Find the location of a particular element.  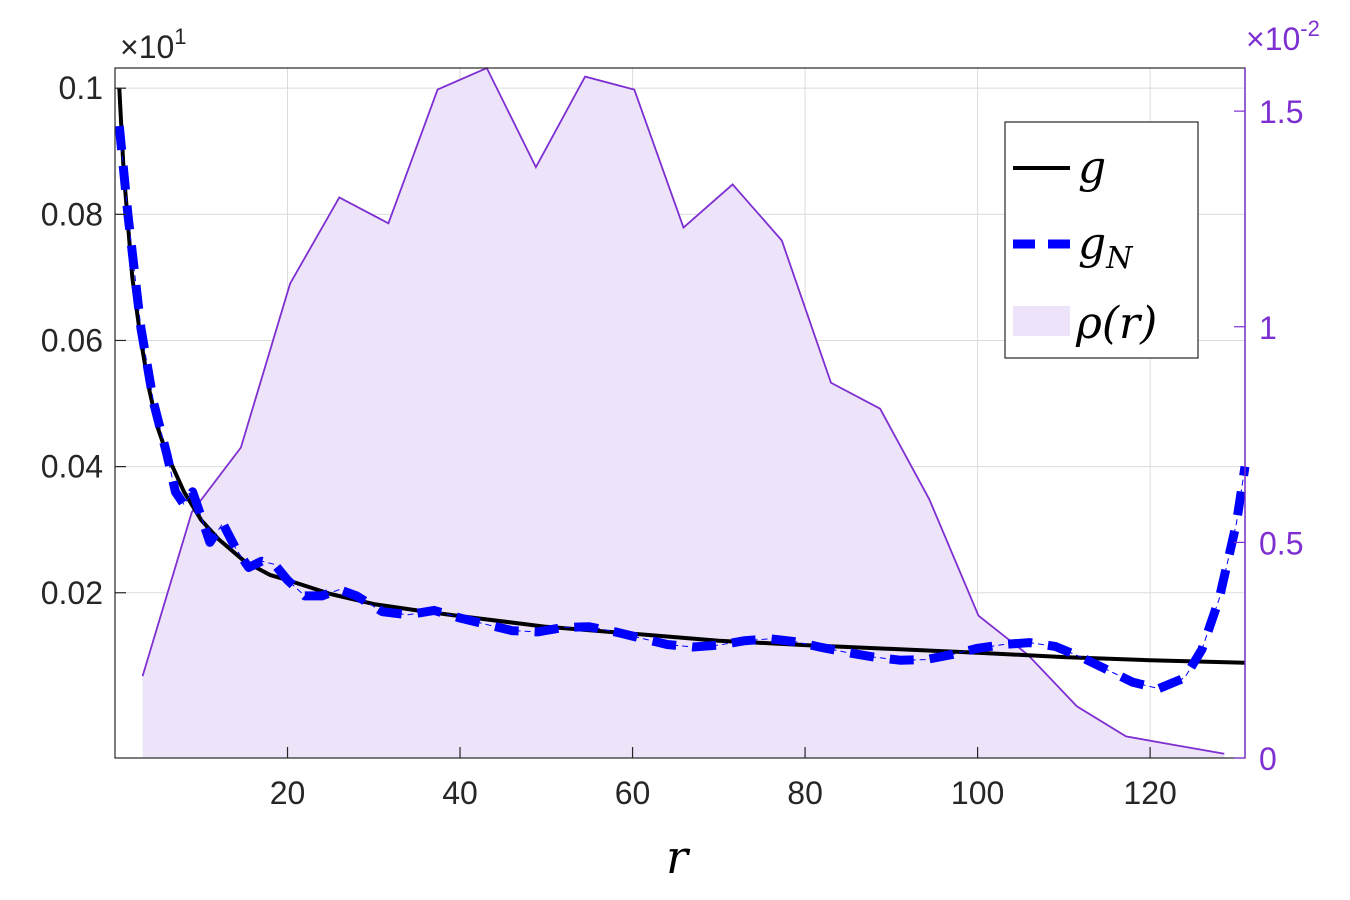

legend-label-rho: ρ(r) is located at coordinates (1116, 323).